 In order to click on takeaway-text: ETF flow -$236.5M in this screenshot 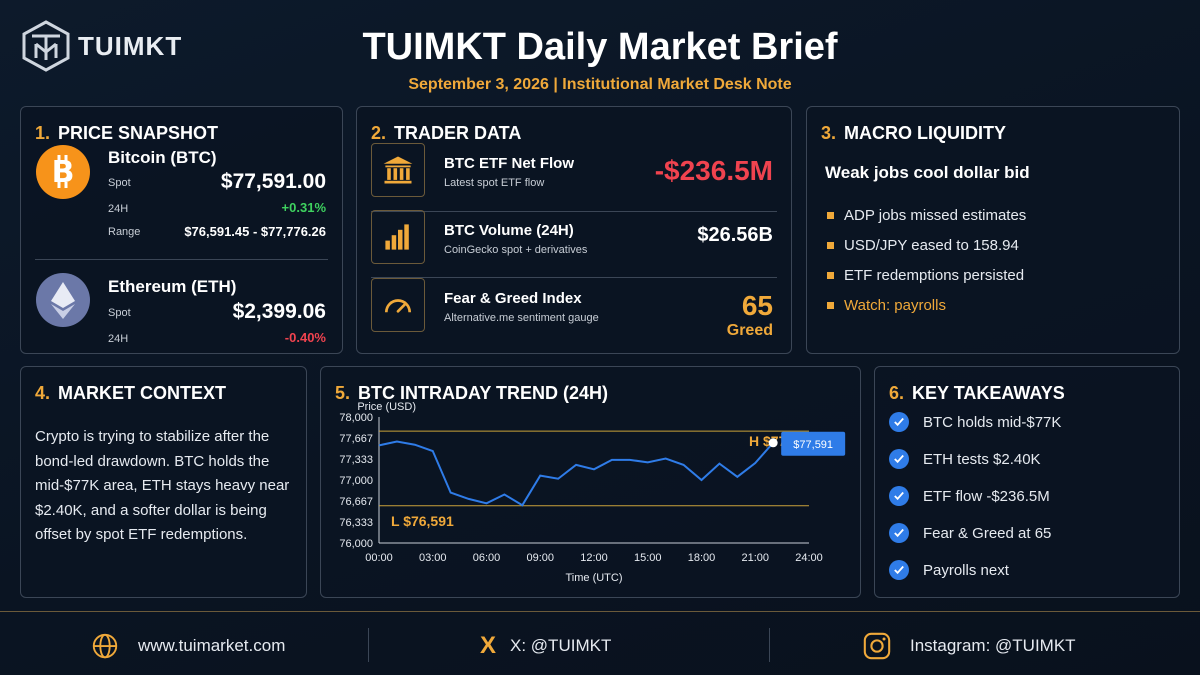, I will do `click(986, 496)`.